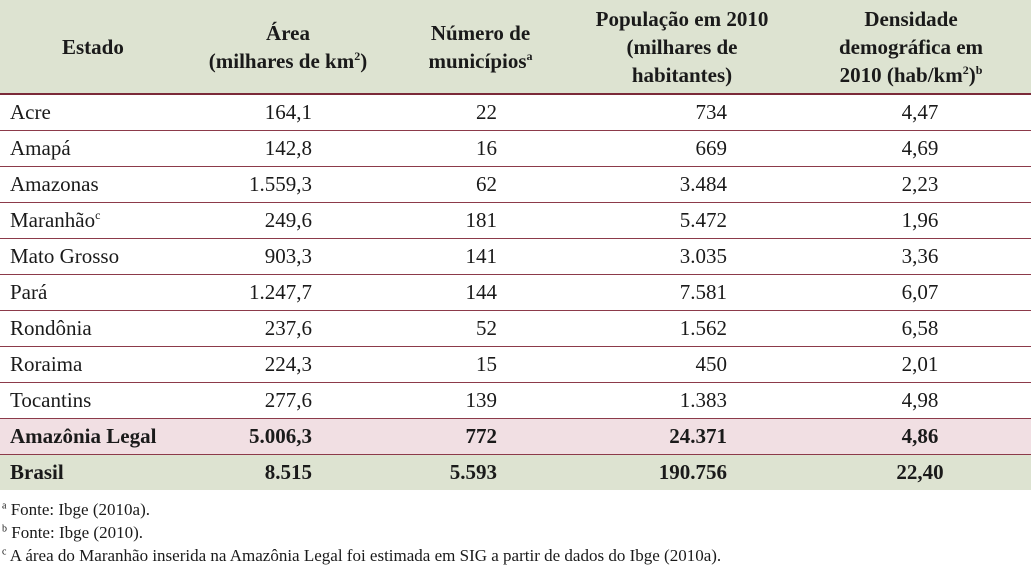 Image resolution: width=1031 pixels, height=574 pixels. I want to click on state-name: Acre, so click(30, 112).